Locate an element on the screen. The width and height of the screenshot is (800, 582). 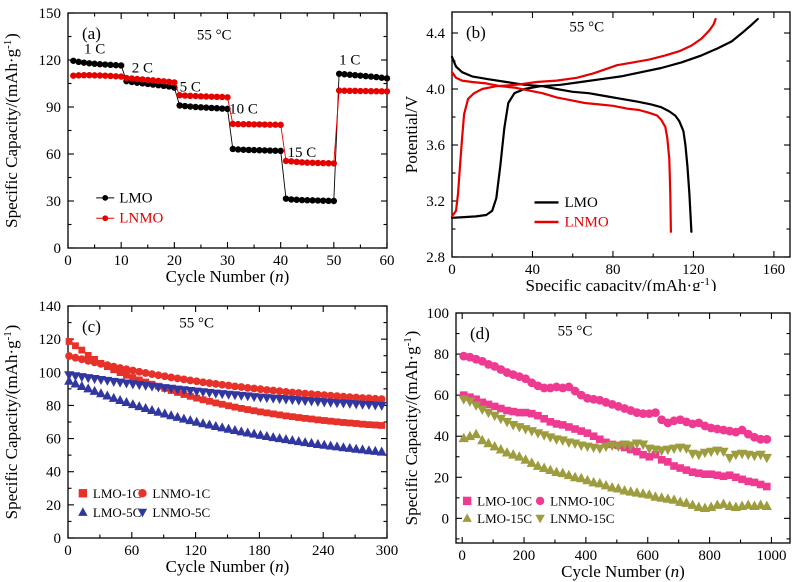
y-tick-labels: 0 20 40 60 80 100 is located at coordinates (438, 416).